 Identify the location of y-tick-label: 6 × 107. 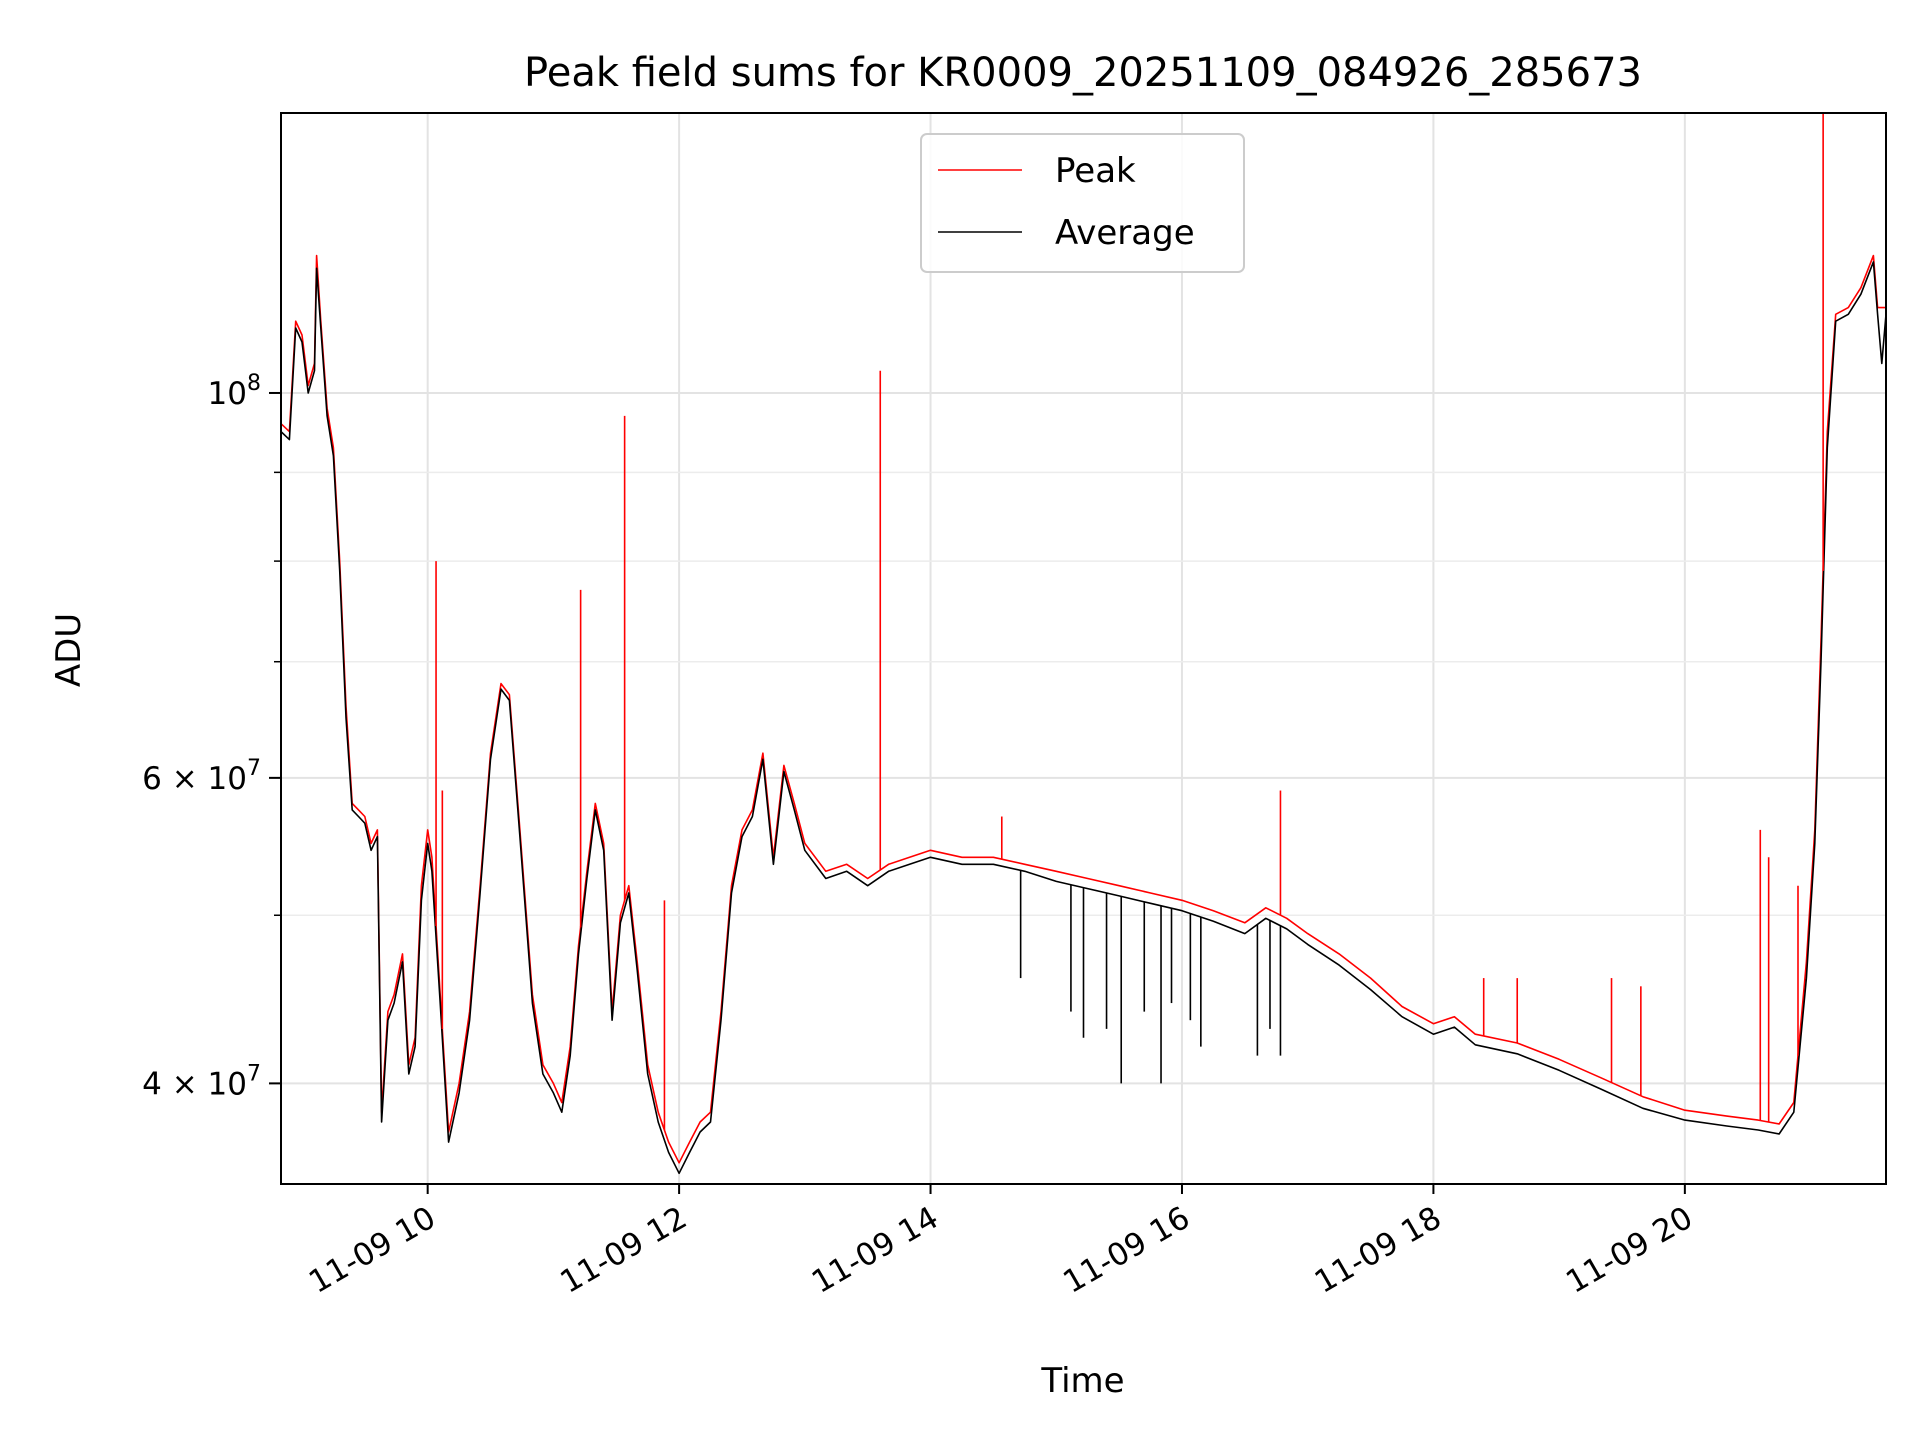
(201, 776).